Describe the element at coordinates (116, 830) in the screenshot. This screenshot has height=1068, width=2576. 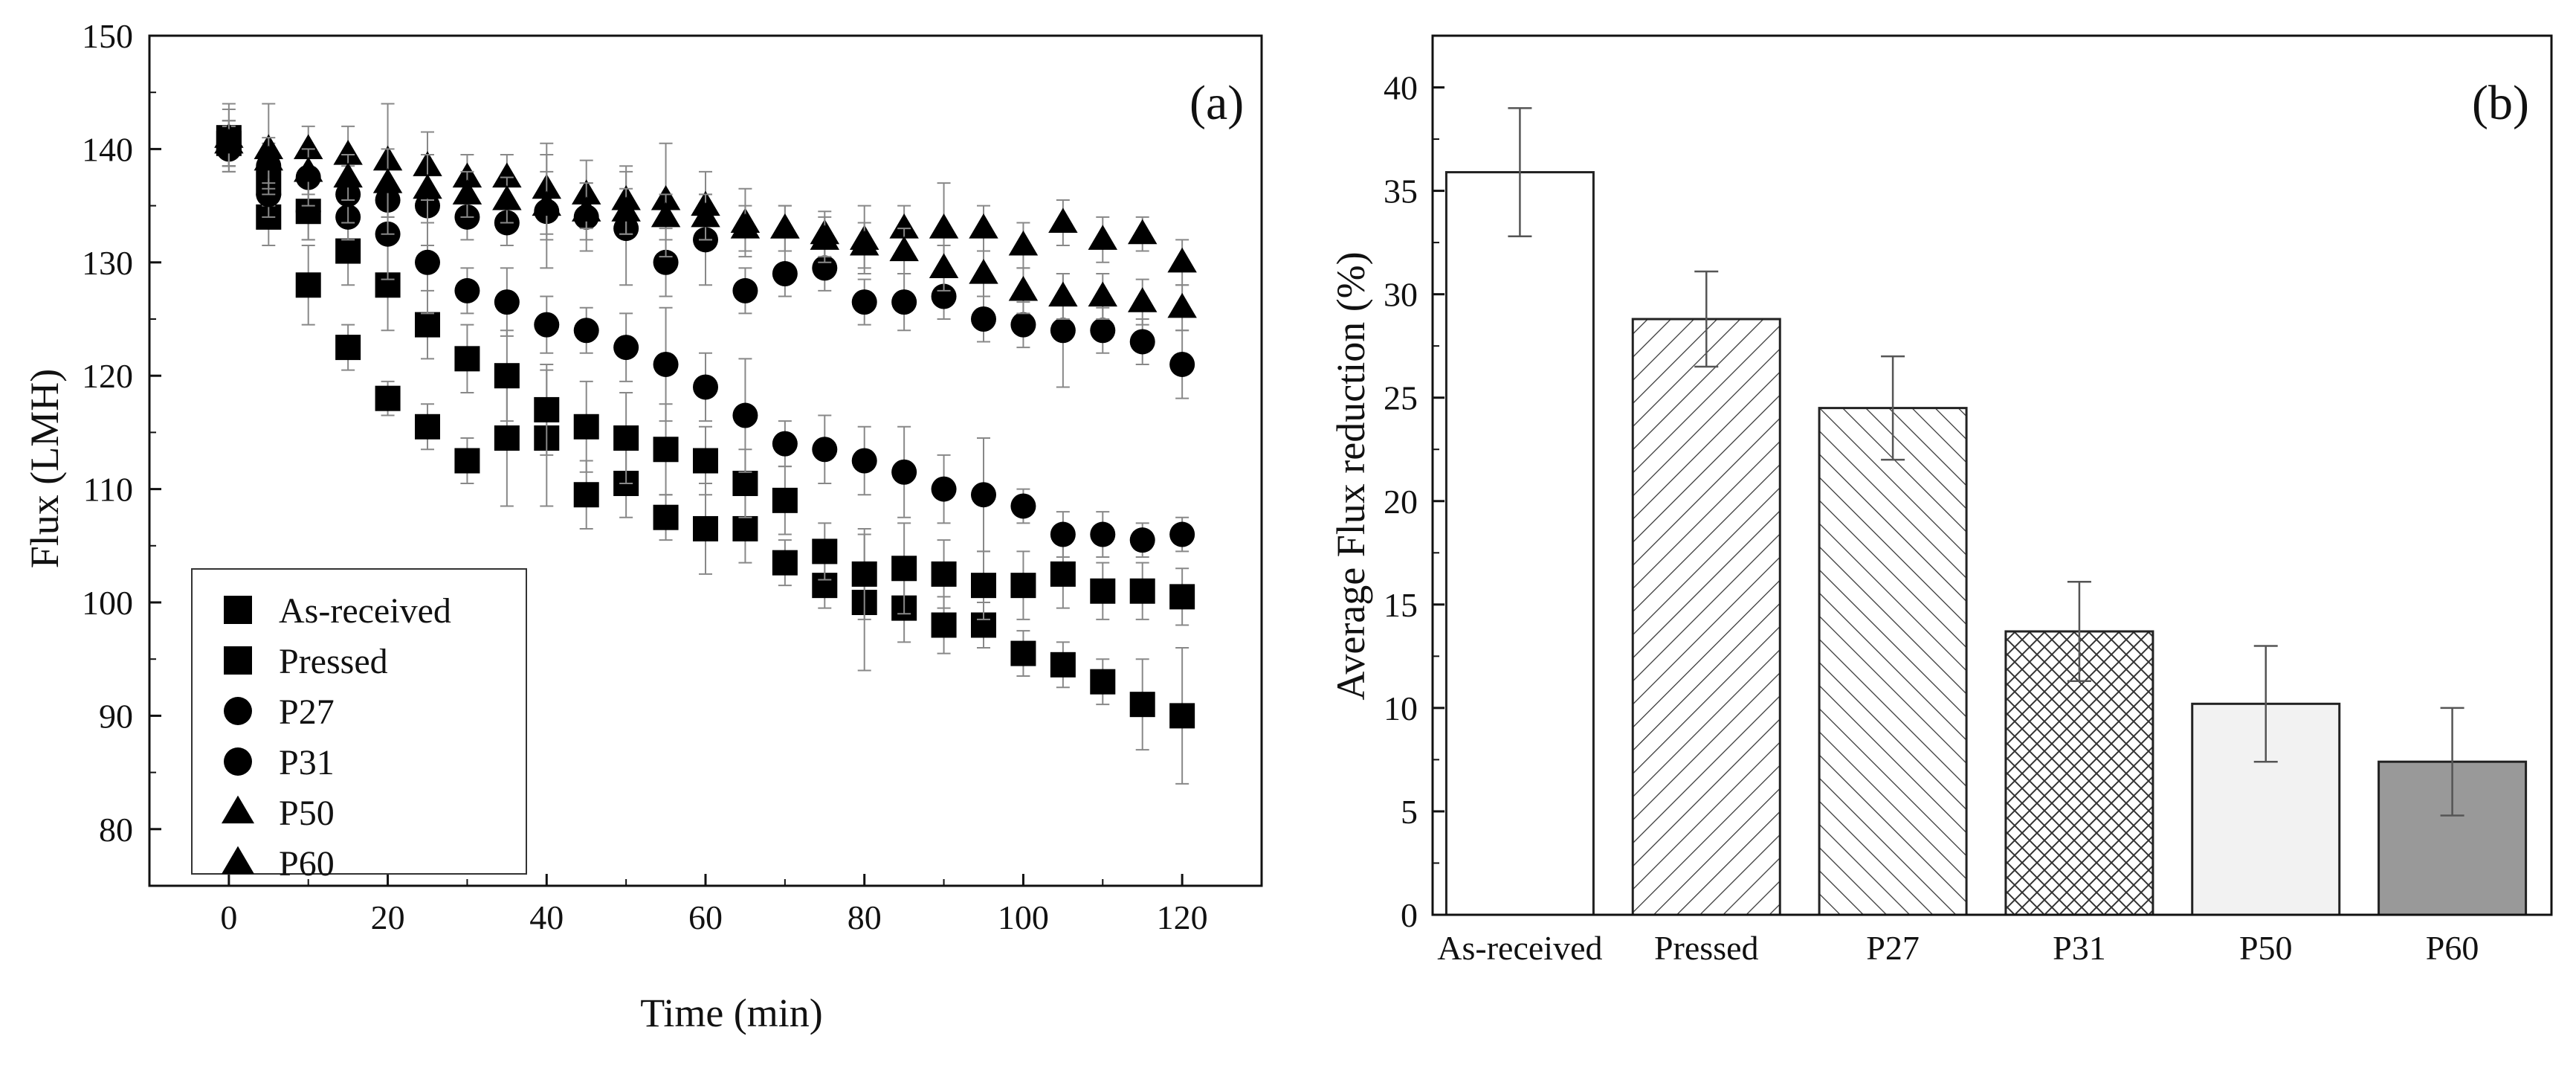
I see `y-tick-label: 80` at that location.